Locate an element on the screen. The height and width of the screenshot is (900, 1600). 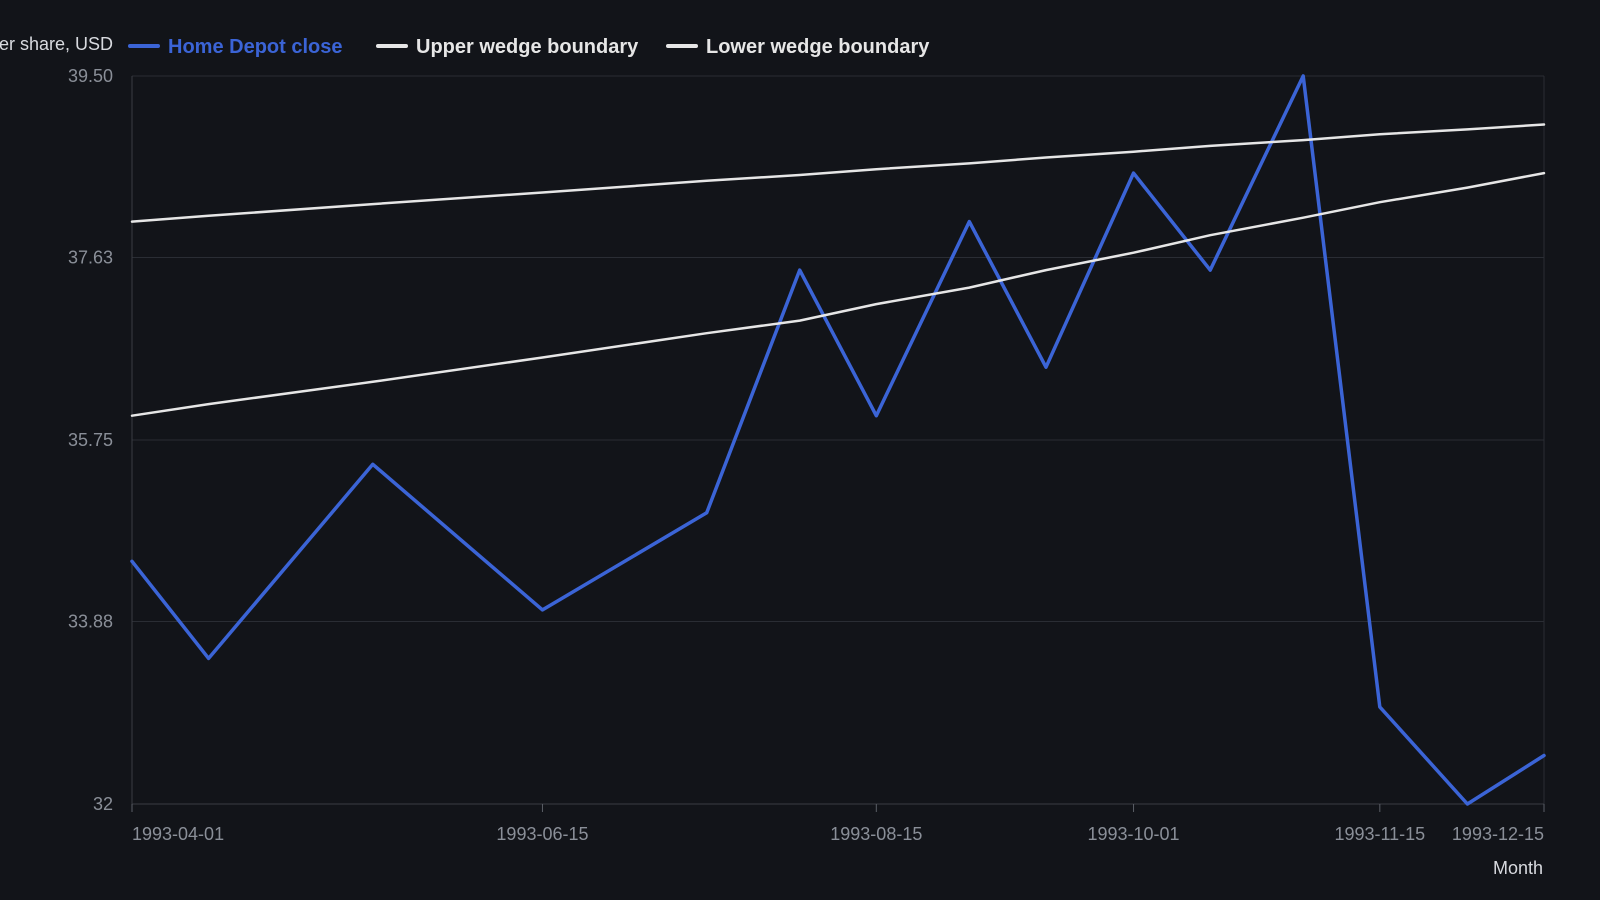
y-axis-title: Close price per share, USD is located at coordinates (56, 44).